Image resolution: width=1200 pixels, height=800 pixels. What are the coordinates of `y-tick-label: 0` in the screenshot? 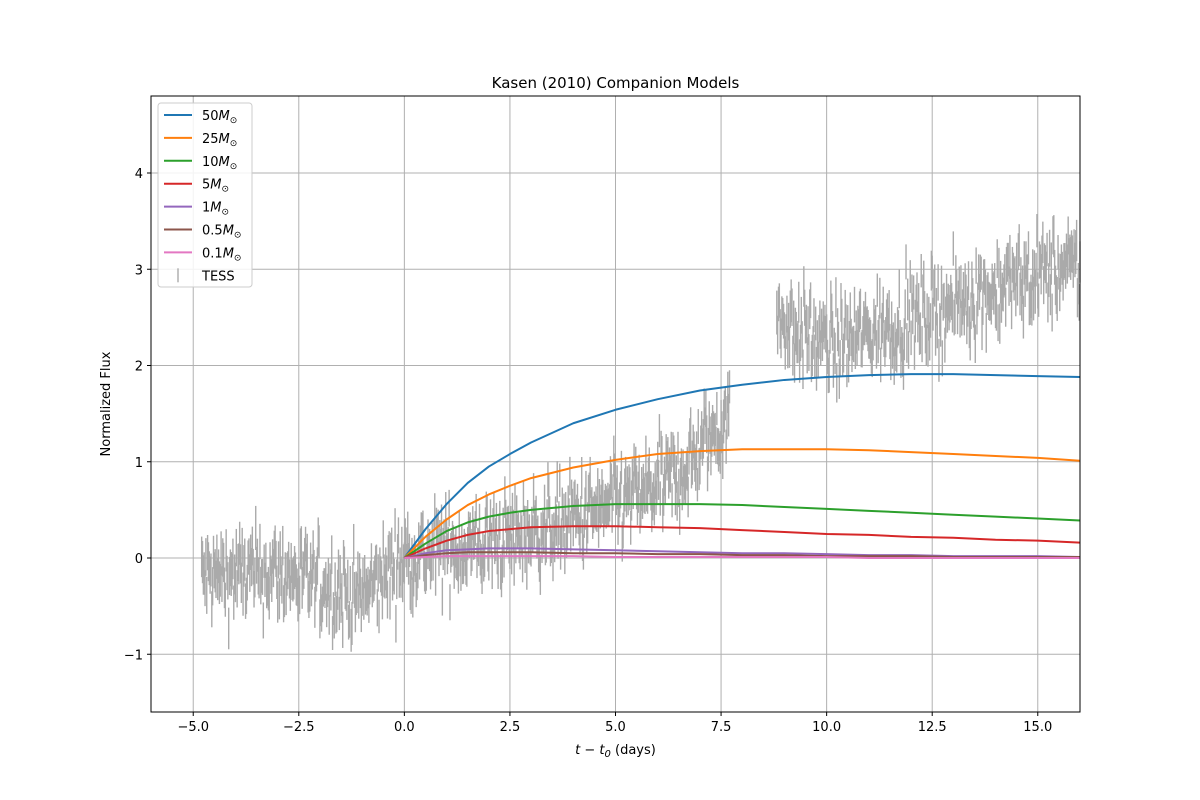 It's located at (139, 559).